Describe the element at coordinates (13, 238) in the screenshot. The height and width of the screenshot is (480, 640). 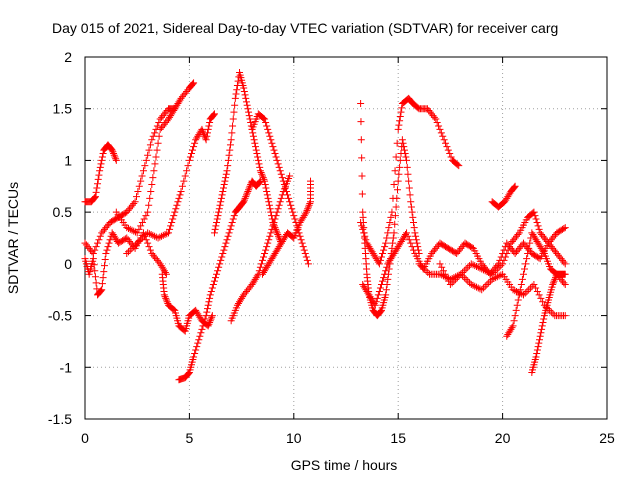
I see `y-axis-label: SDTVAR / TECUs` at that location.